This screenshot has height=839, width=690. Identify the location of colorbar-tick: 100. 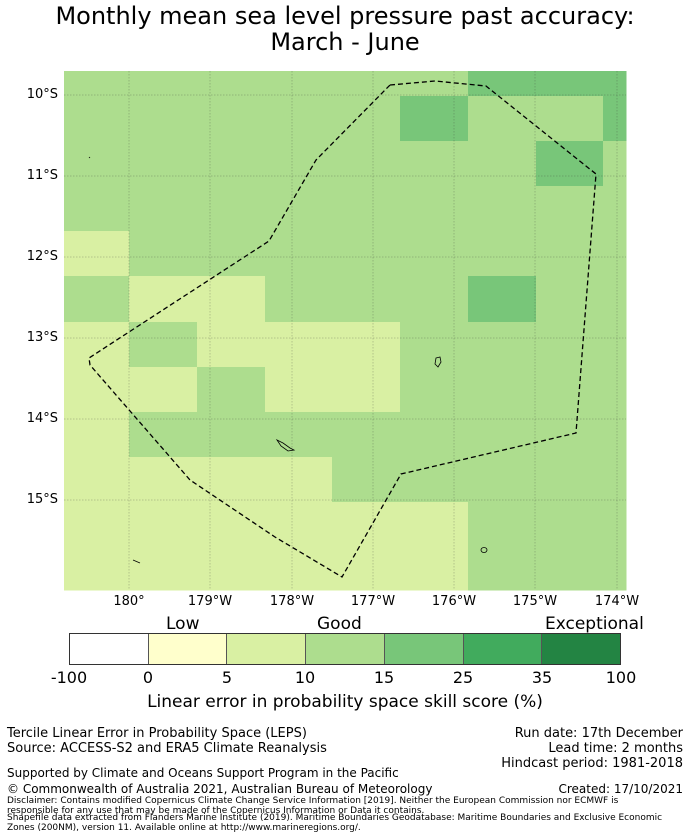
(621, 677).